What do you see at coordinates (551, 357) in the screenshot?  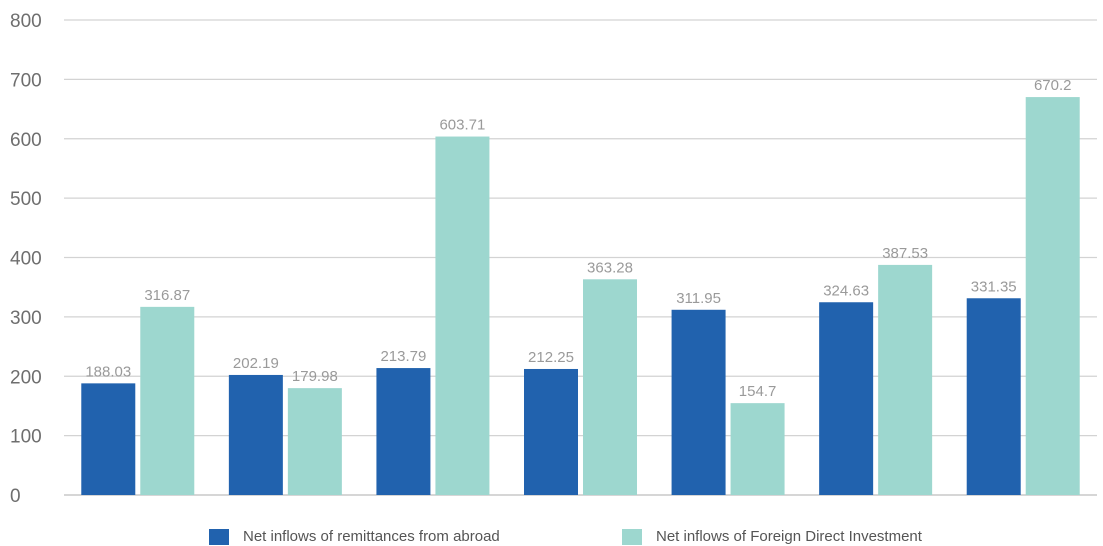 I see `data-label-remittances: 212.25` at bounding box center [551, 357].